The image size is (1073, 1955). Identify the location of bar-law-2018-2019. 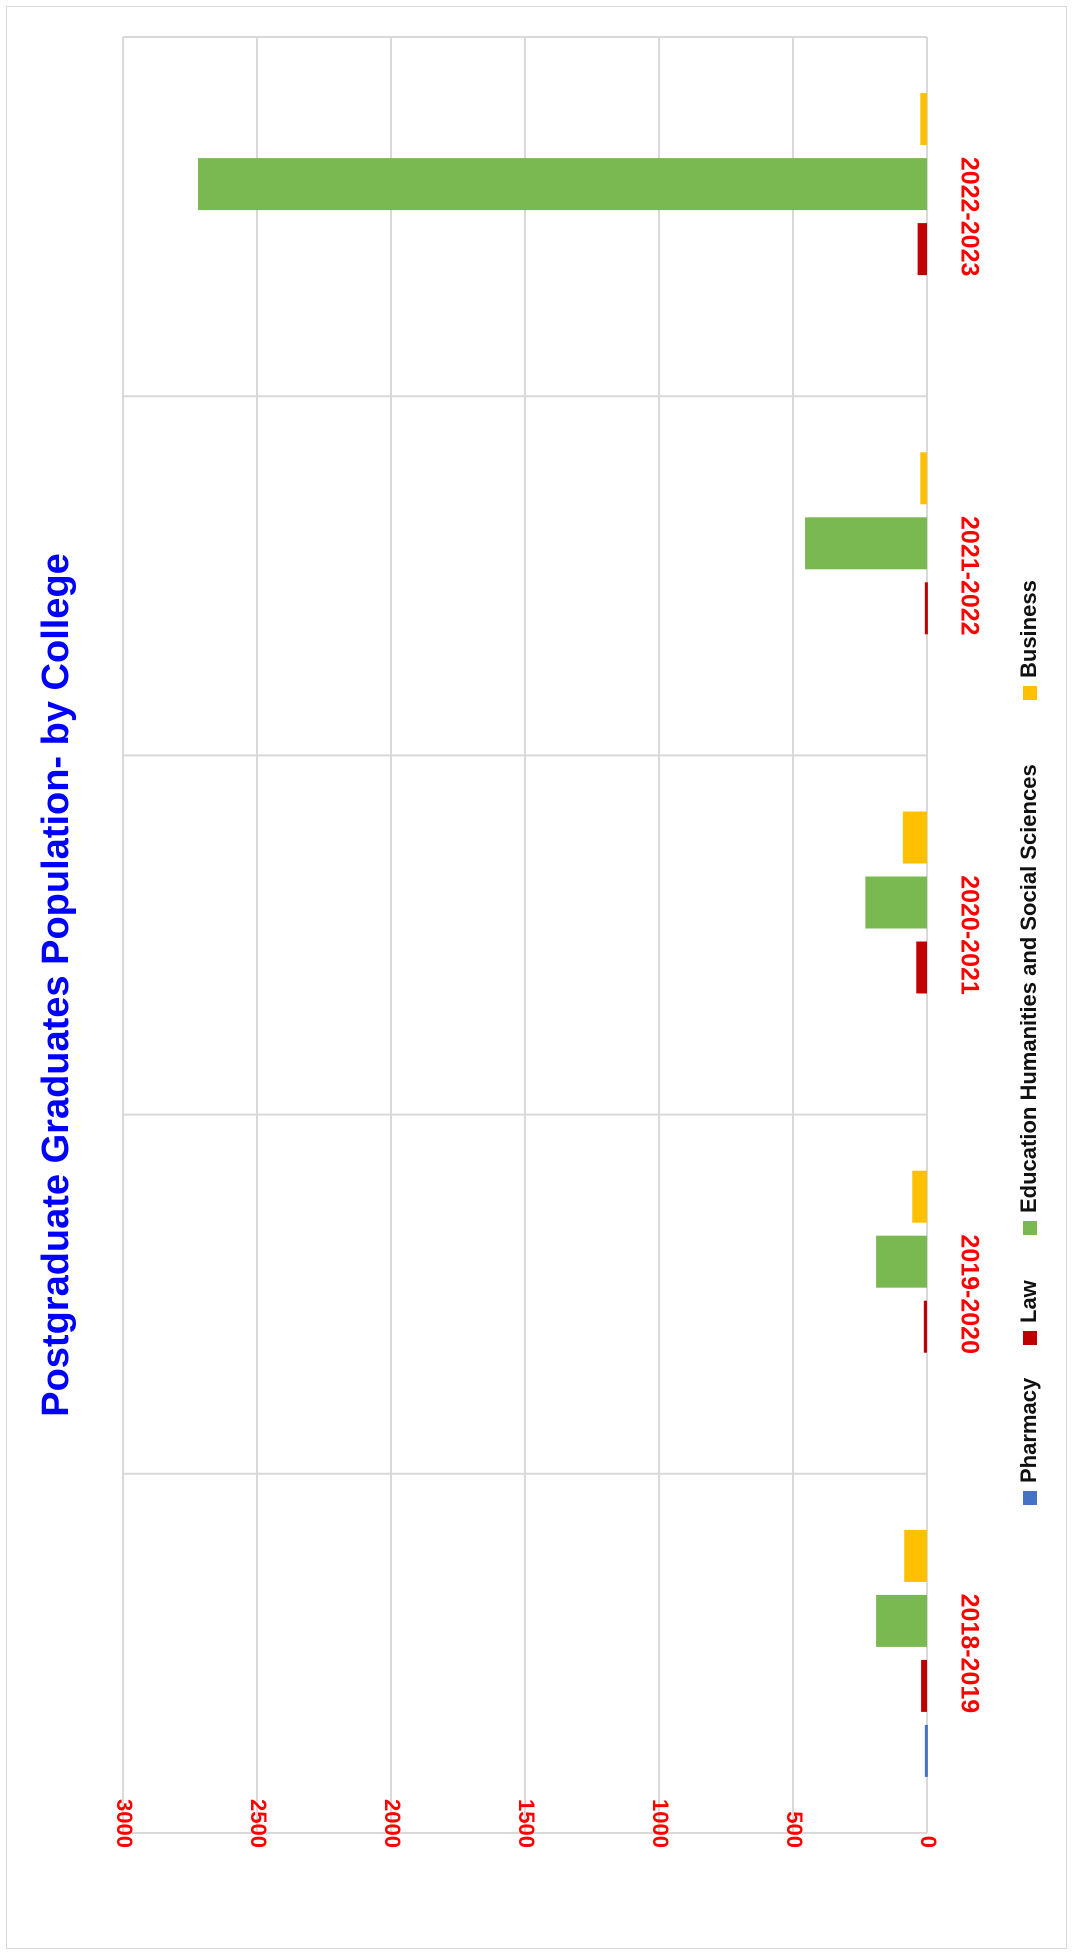
(924, 1685).